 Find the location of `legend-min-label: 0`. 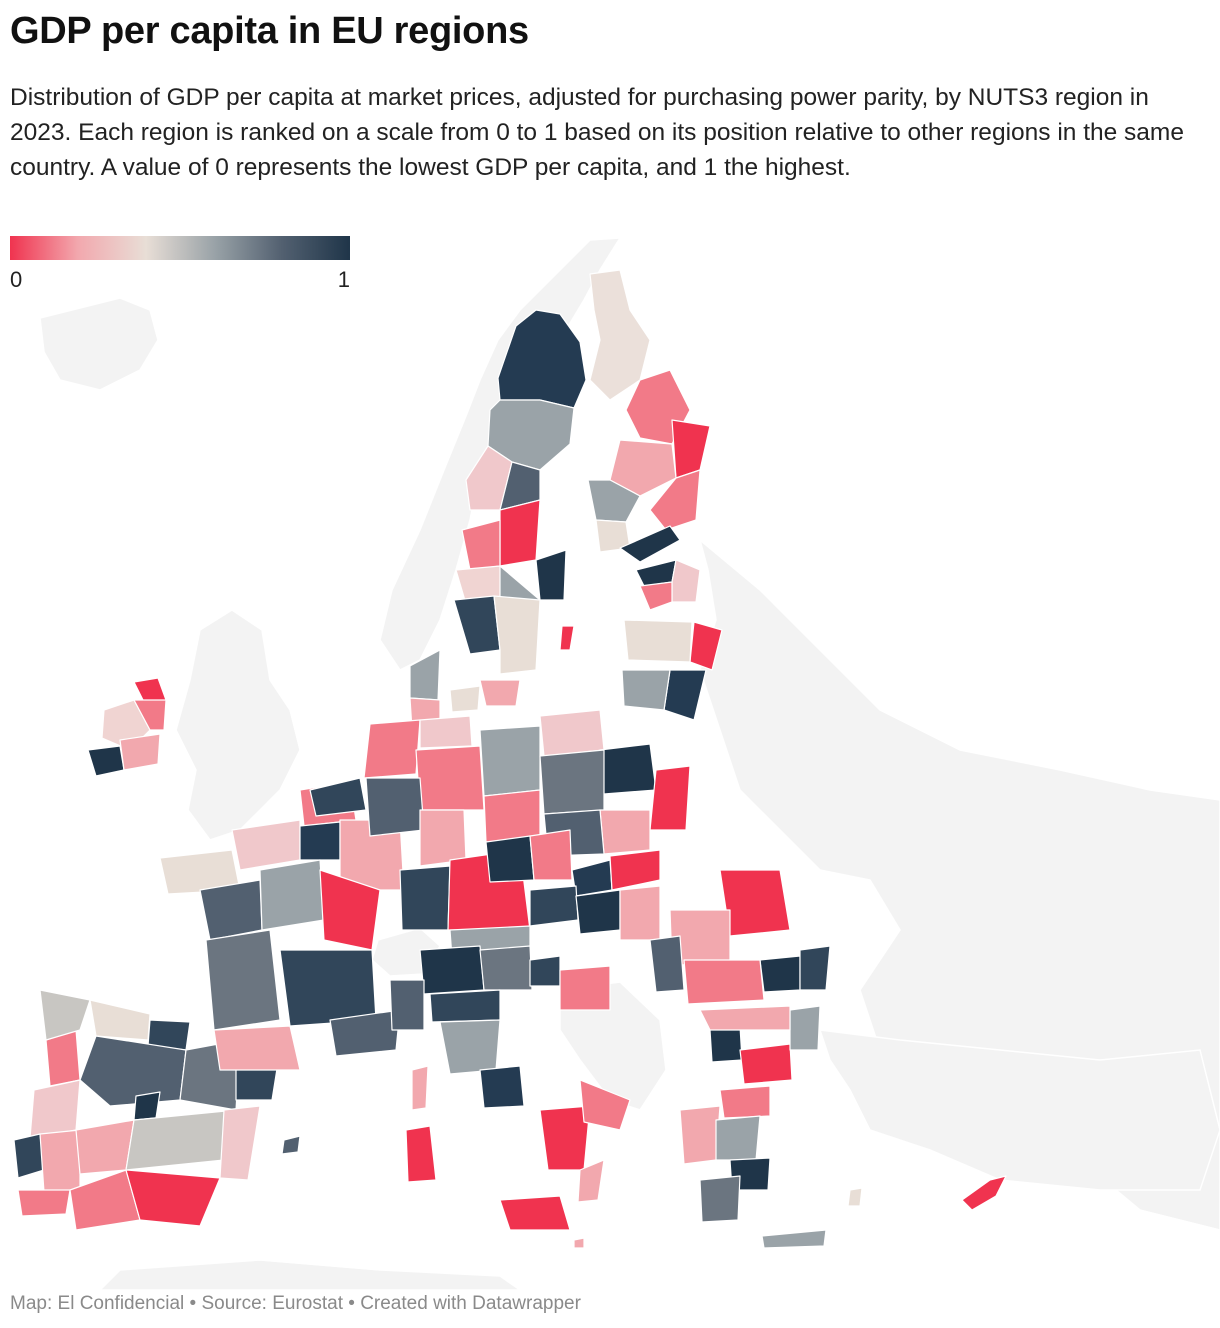

legend-min-label: 0 is located at coordinates (16, 279).